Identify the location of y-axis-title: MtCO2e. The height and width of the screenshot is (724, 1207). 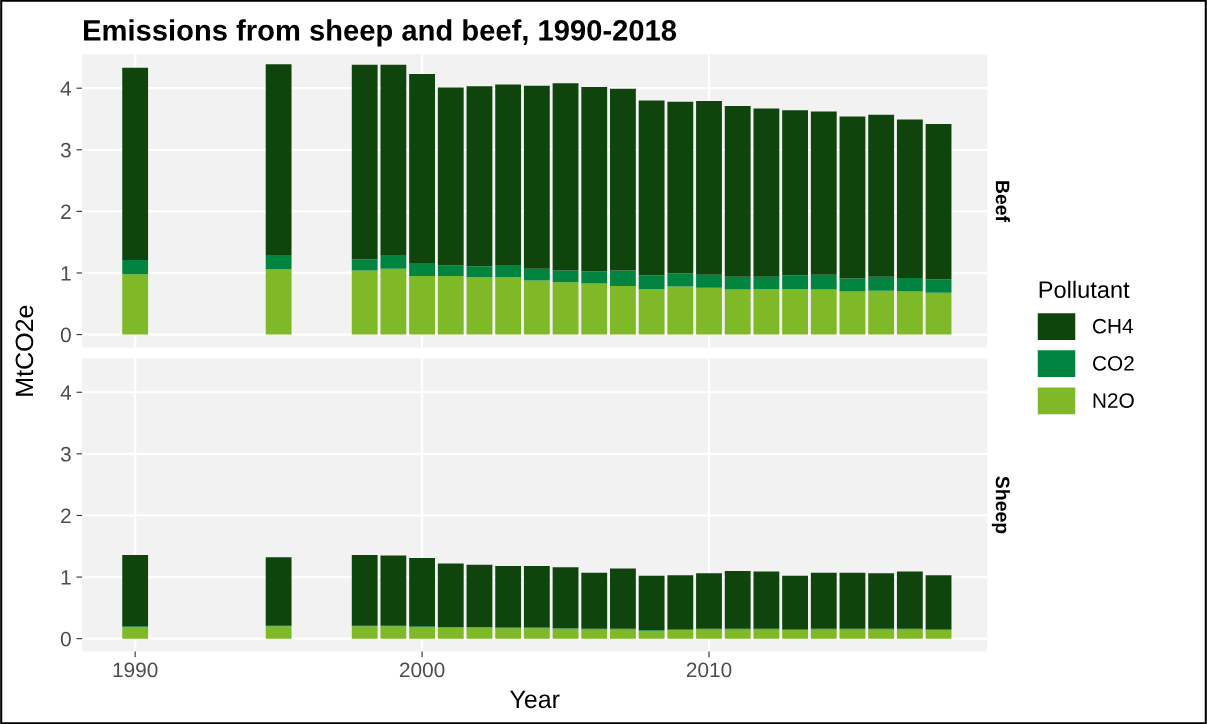
(24, 350).